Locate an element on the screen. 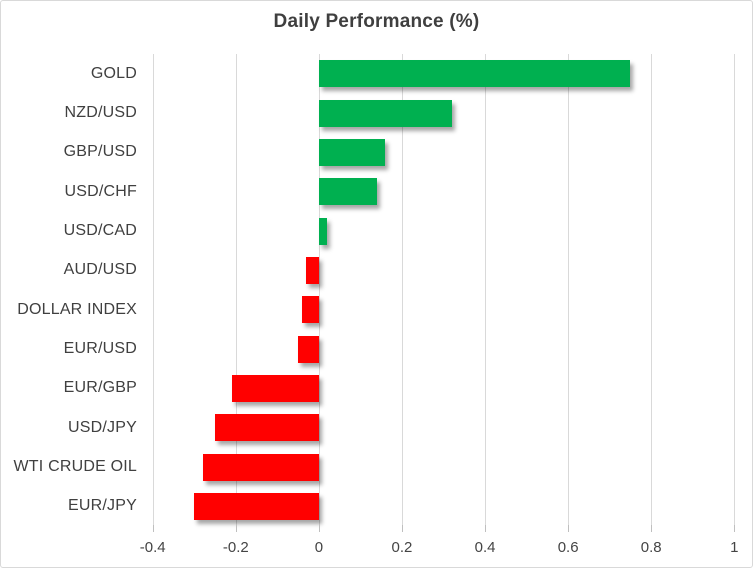 The height and width of the screenshot is (568, 753). x-tick-label-1: 1 is located at coordinates (734, 547).